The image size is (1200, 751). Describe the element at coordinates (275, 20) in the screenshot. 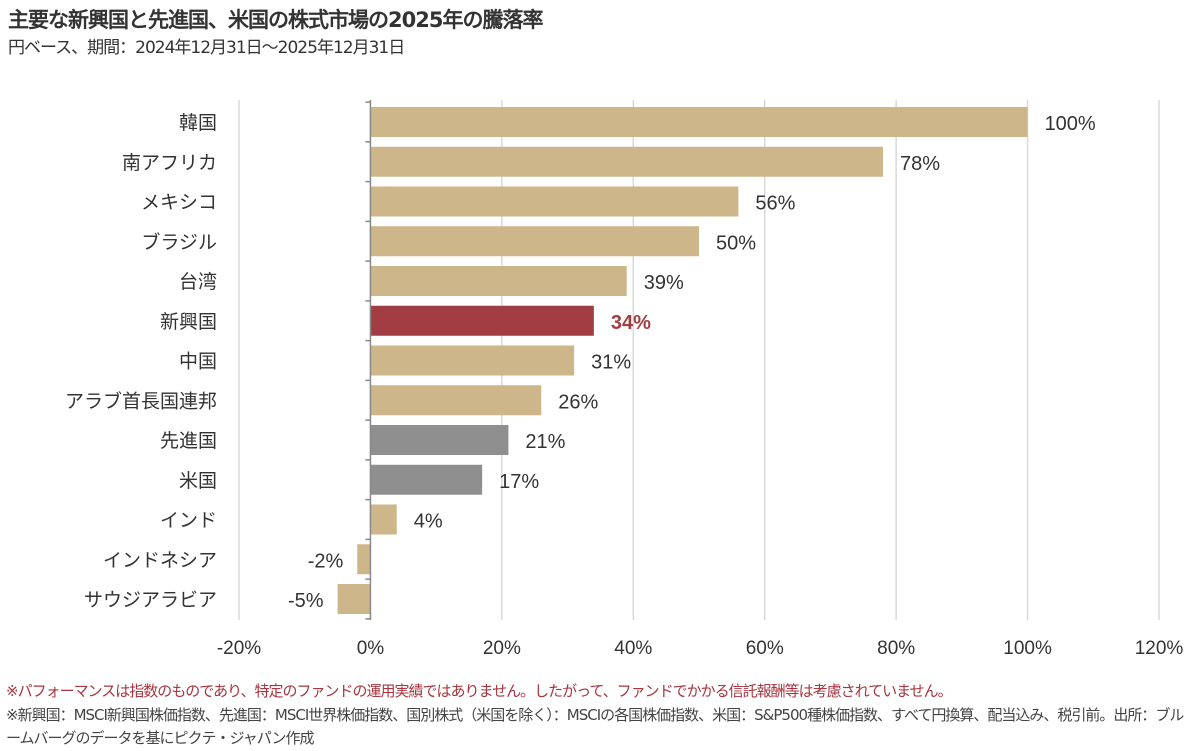

I see `chart-title: 主要な新興国と先進国、米国の株式市場の2025年の騰落率` at that location.